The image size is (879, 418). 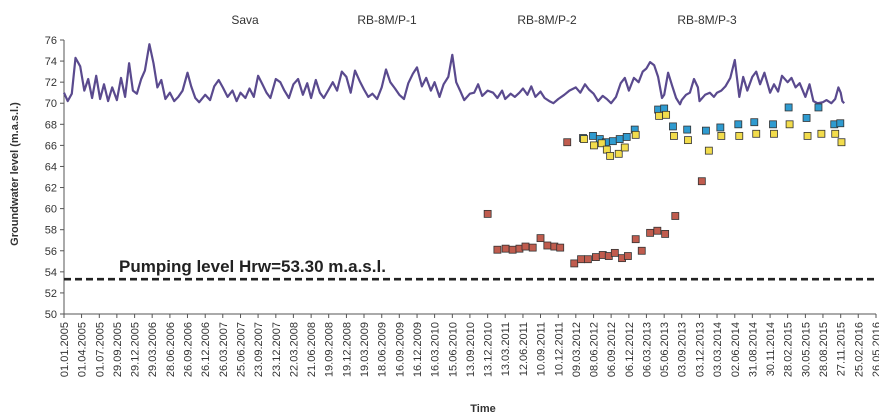 I want to click on x-tick-label: 10.12.2011, so click(x=559, y=349).